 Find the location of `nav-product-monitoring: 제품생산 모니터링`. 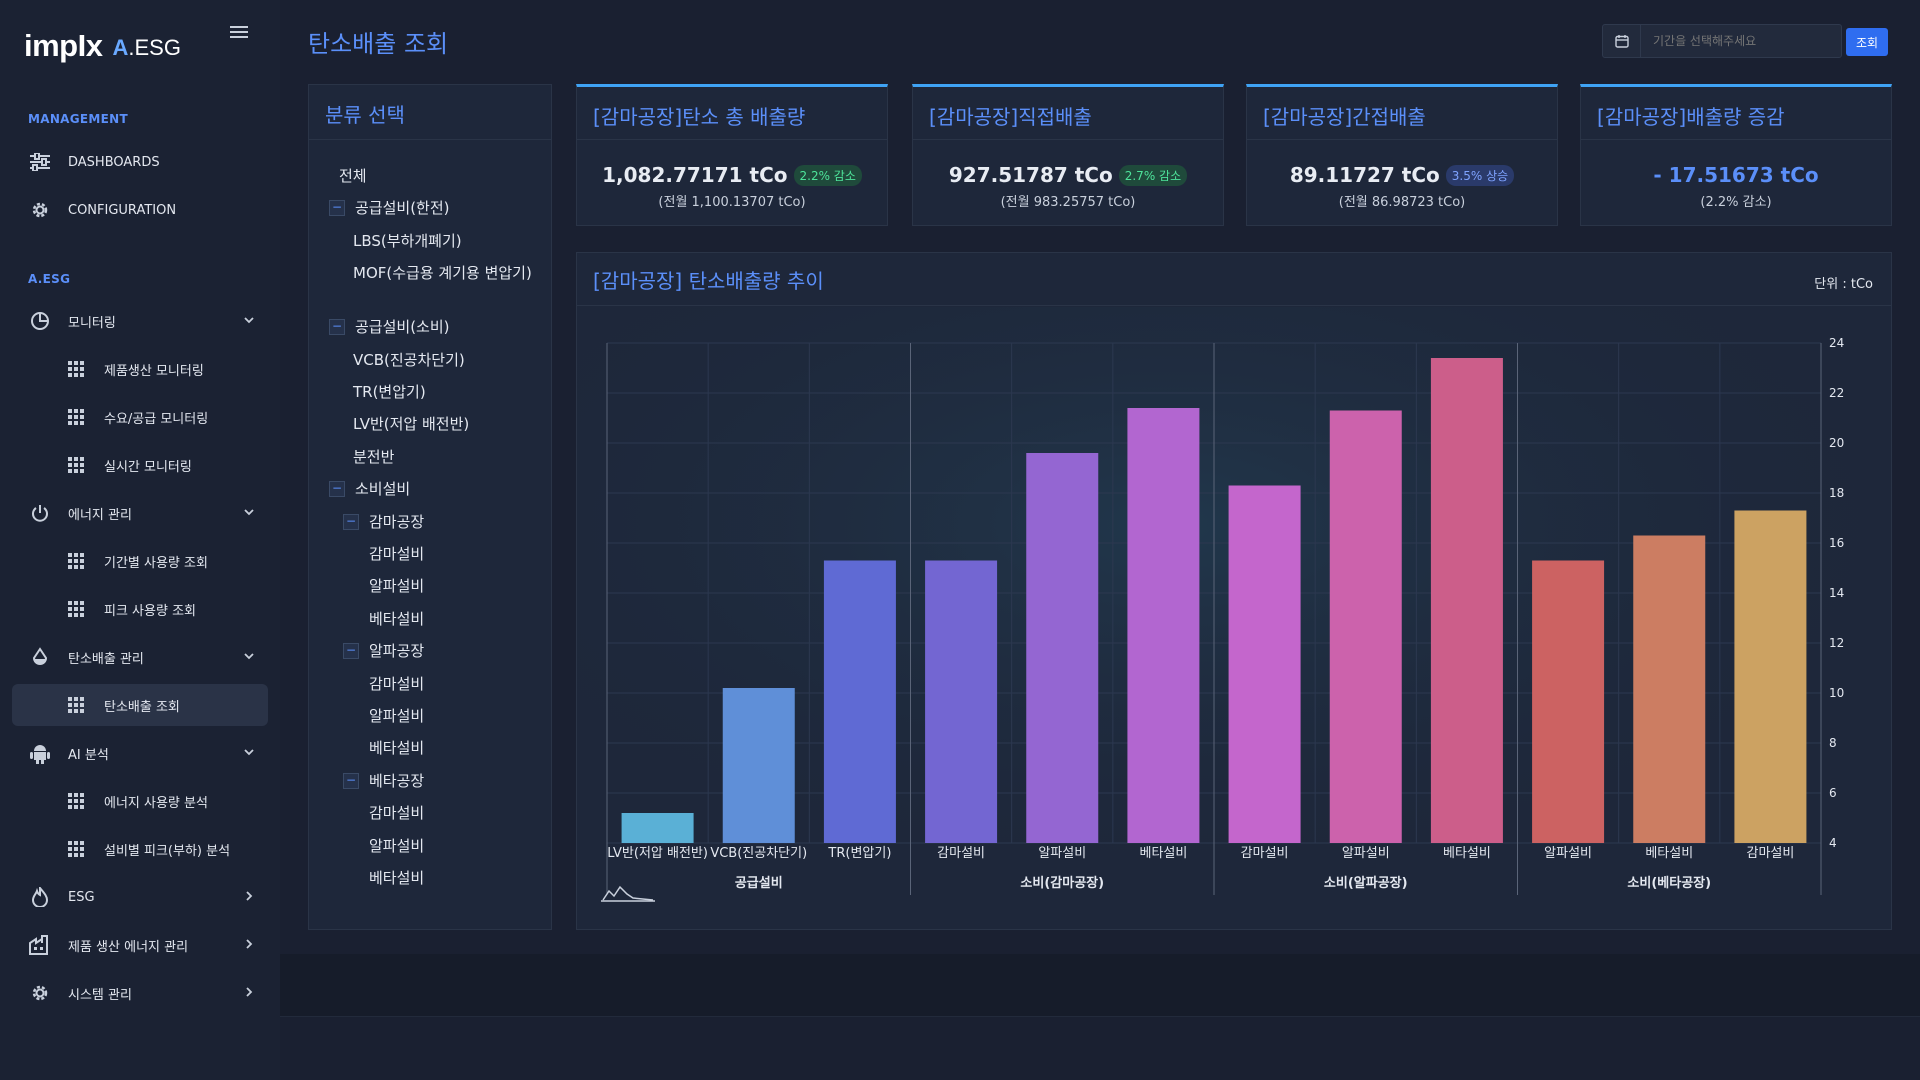

nav-product-monitoring: 제품생산 모니터링 is located at coordinates (140, 369).